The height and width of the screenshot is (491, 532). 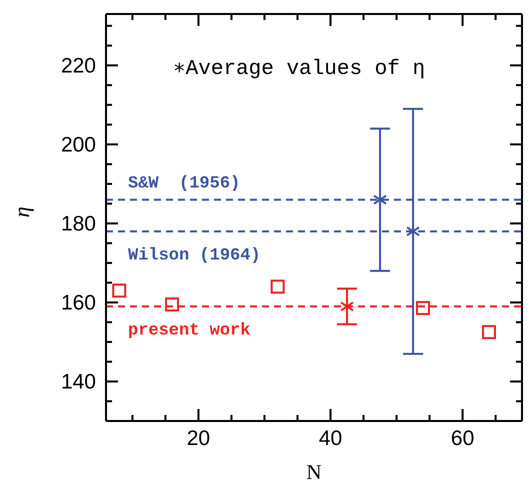 I want to click on y-tick-label: 200, so click(x=78, y=144).